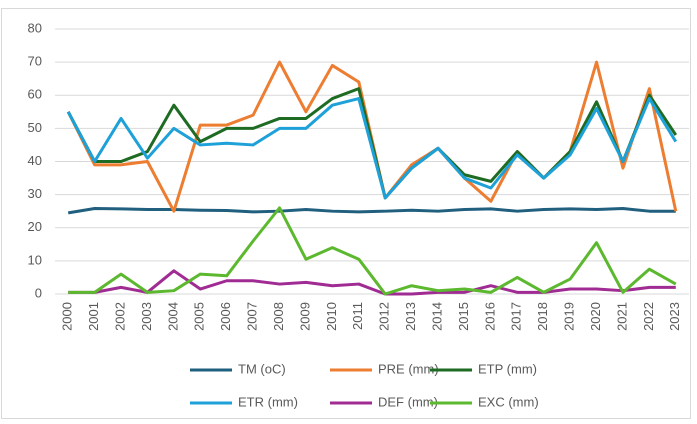 This screenshot has height=424, width=697. Describe the element at coordinates (38, 292) in the screenshot. I see `y-tick-label: 0` at that location.